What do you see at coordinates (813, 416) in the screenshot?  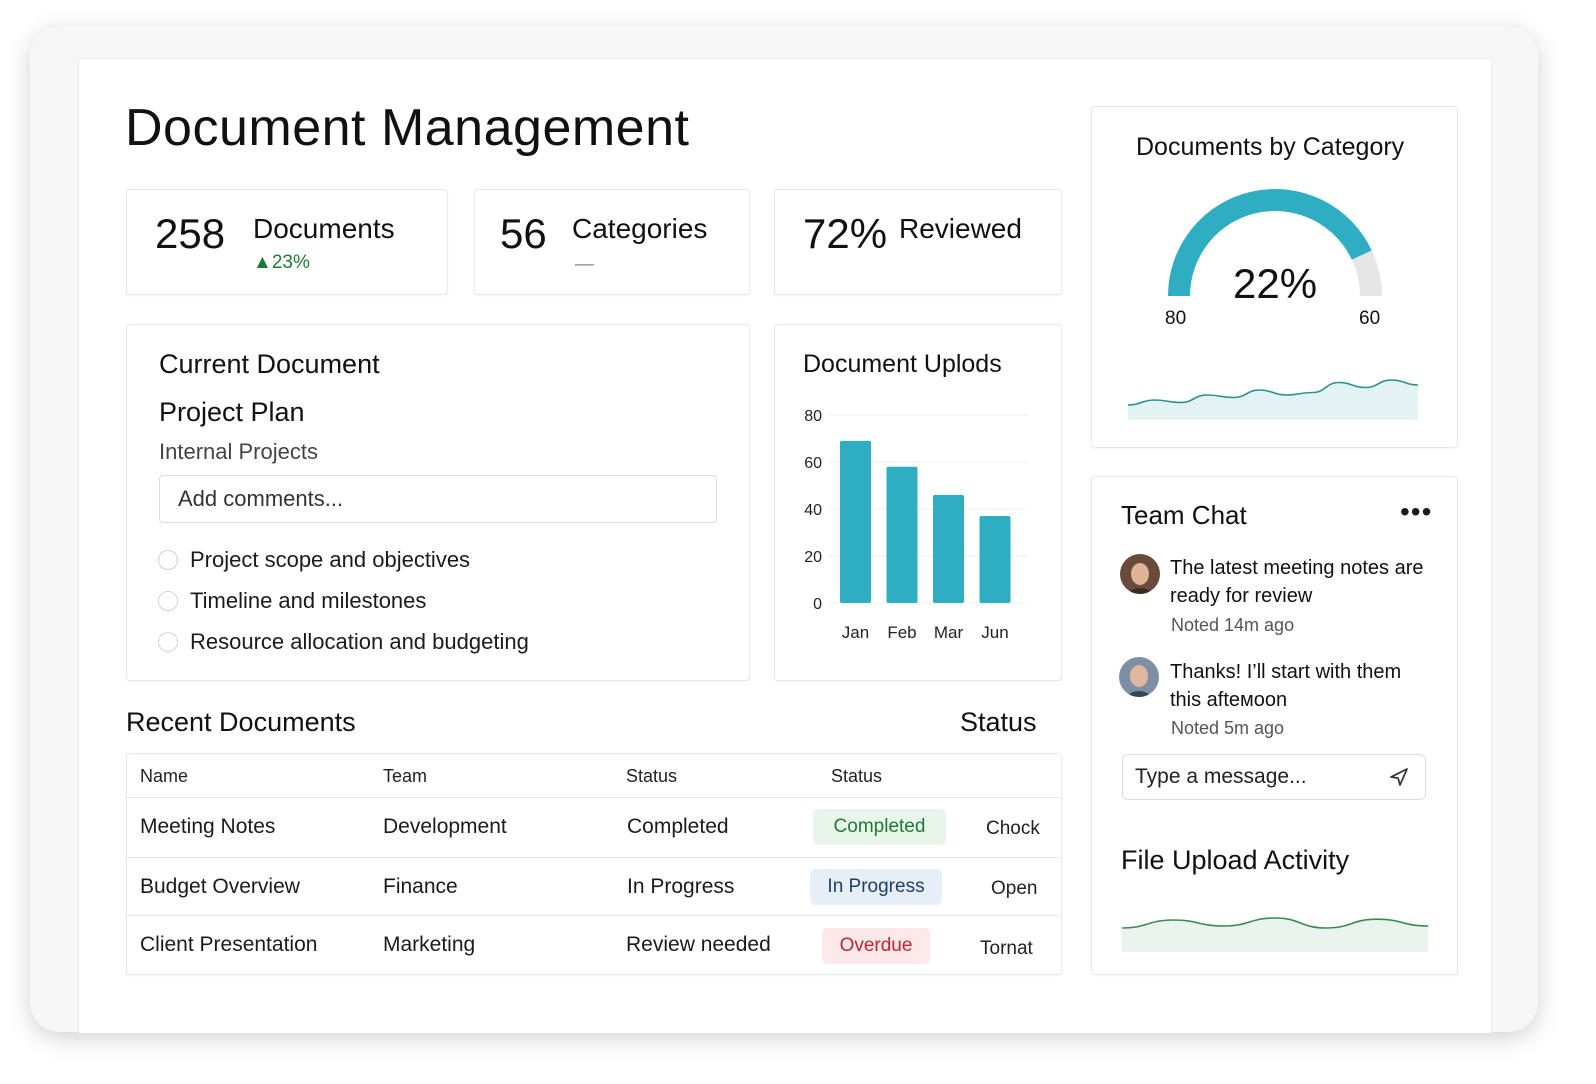 I see `y-tick-label: 80` at bounding box center [813, 416].